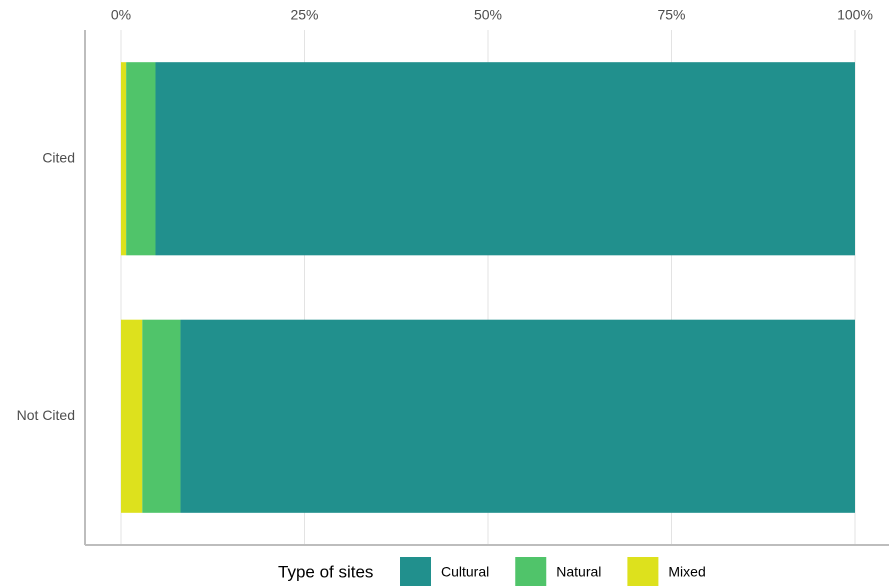 This screenshot has height=586, width=889. I want to click on legend-label: Cultural, so click(465, 572).